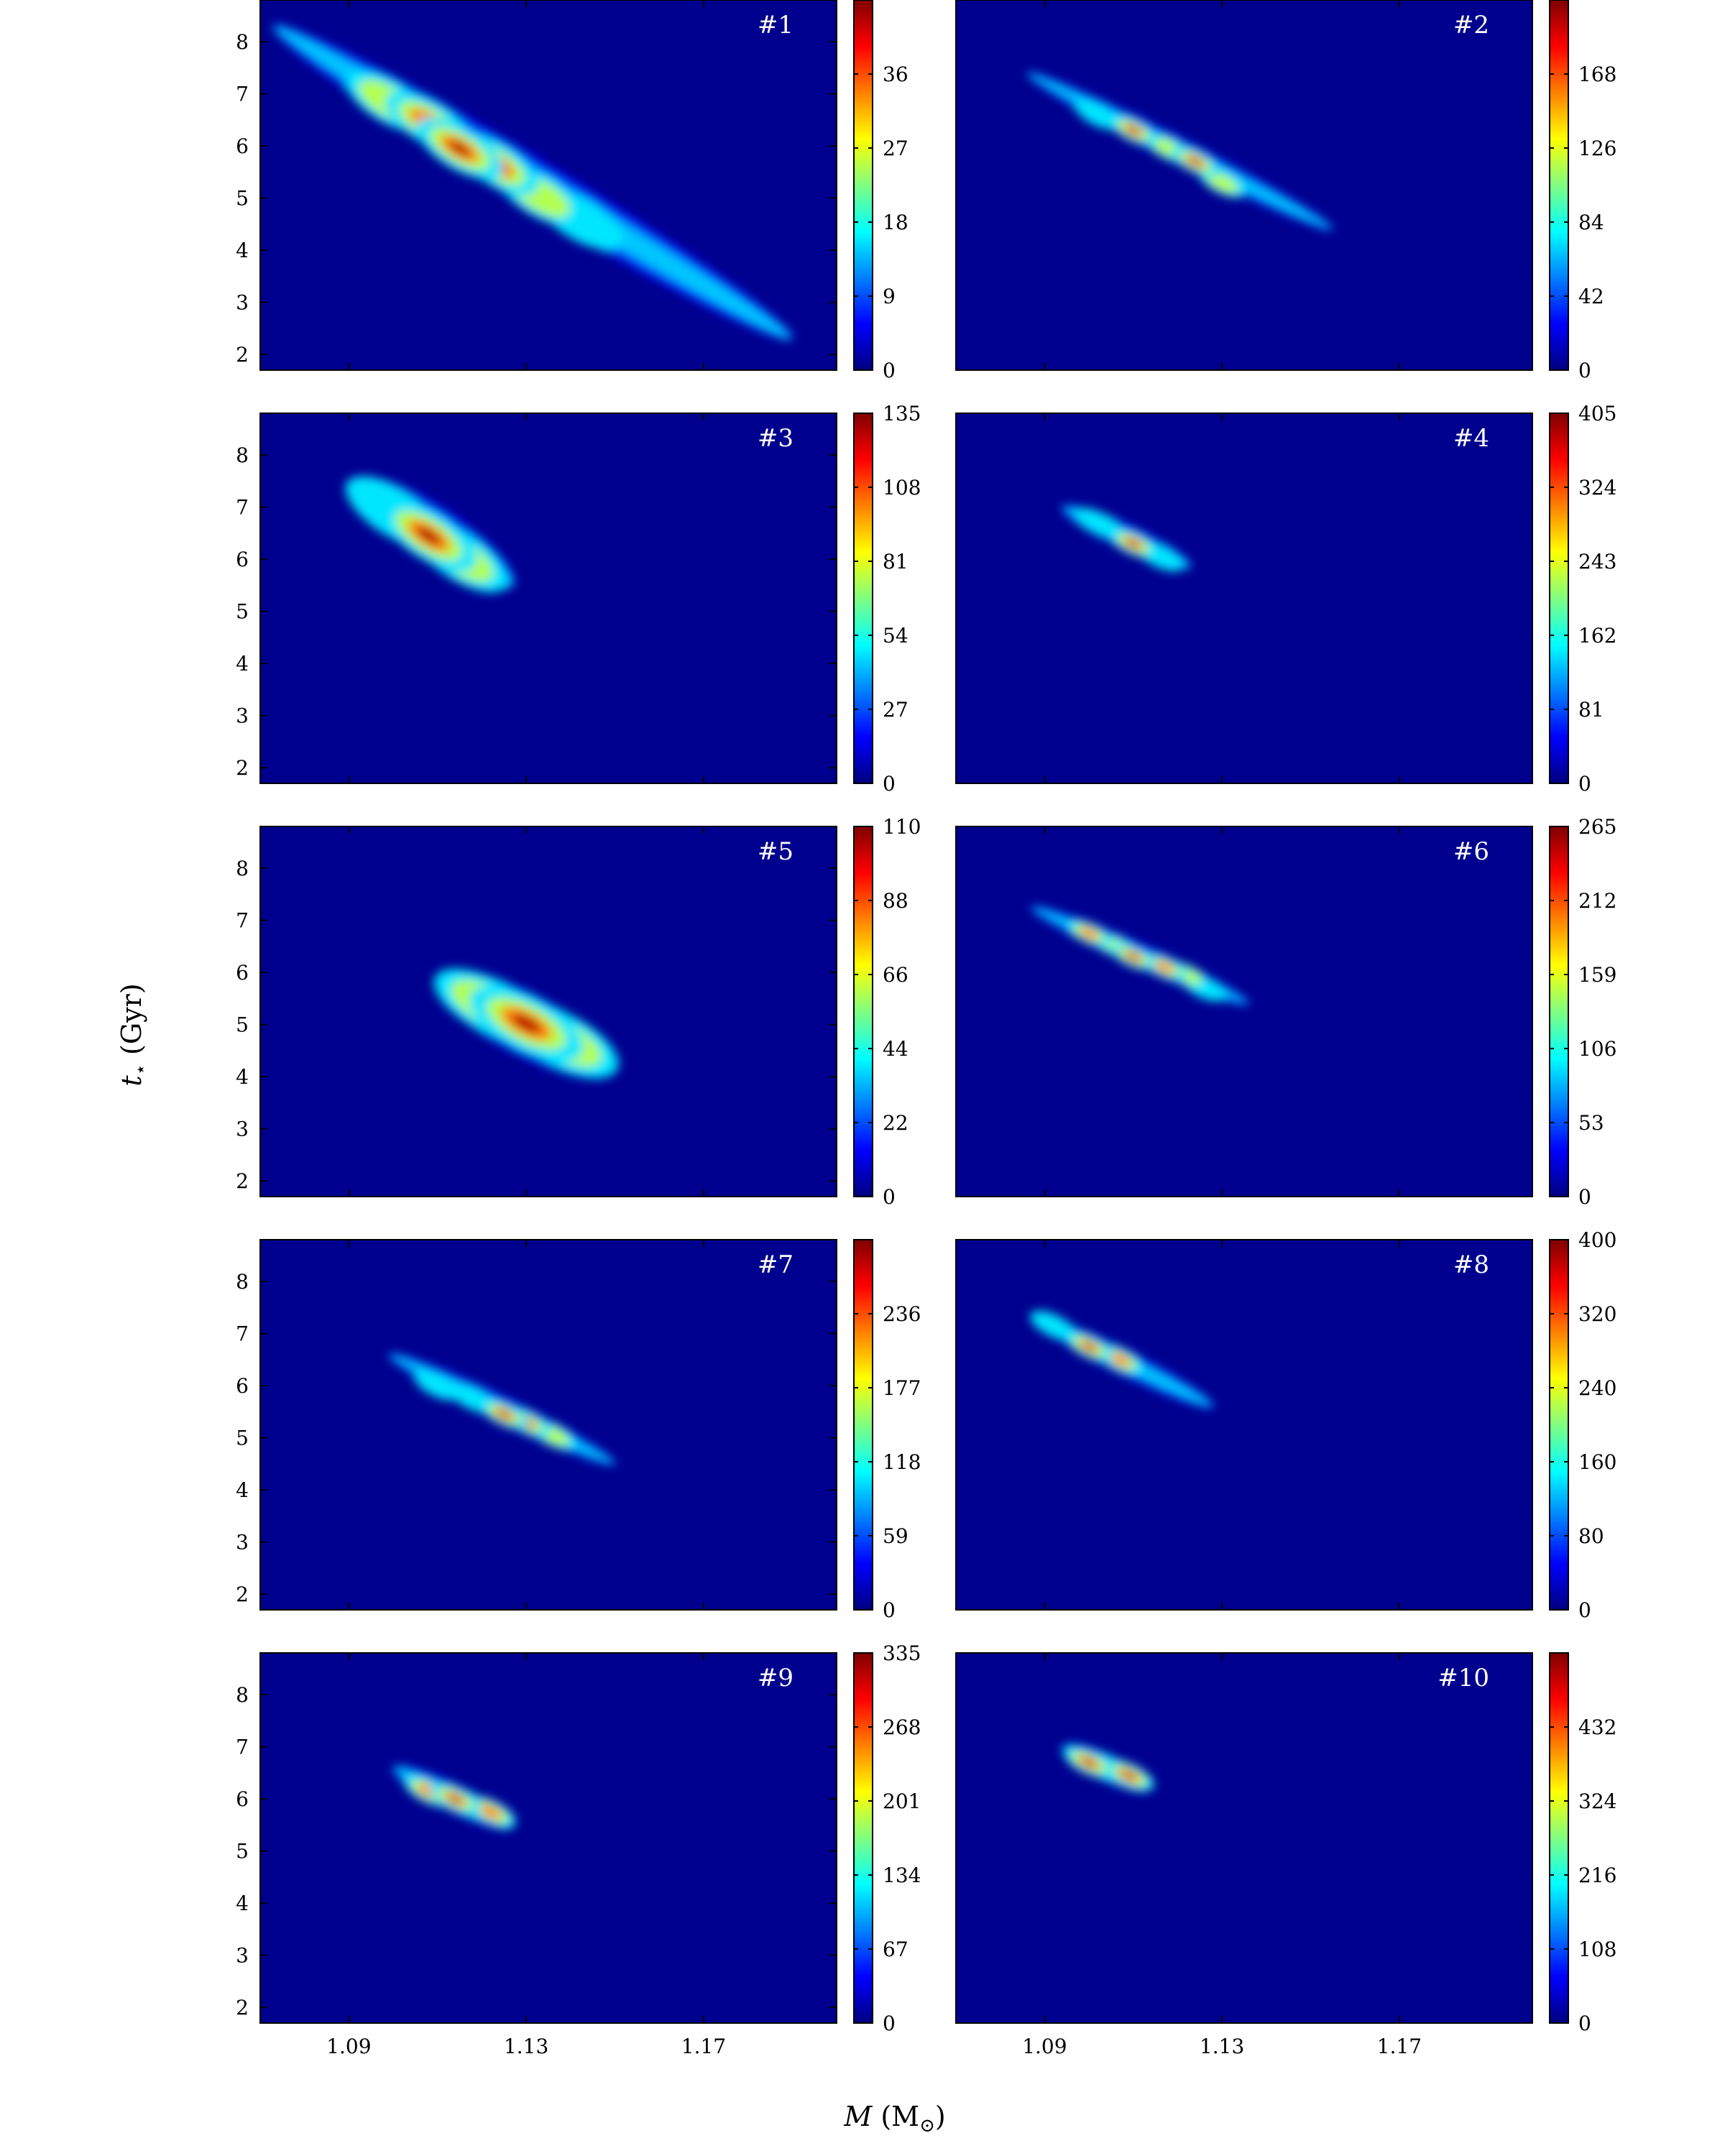 The image size is (1725, 2156). Describe the element at coordinates (1471, 439) in the screenshot. I see `panel-label: #4` at that location.